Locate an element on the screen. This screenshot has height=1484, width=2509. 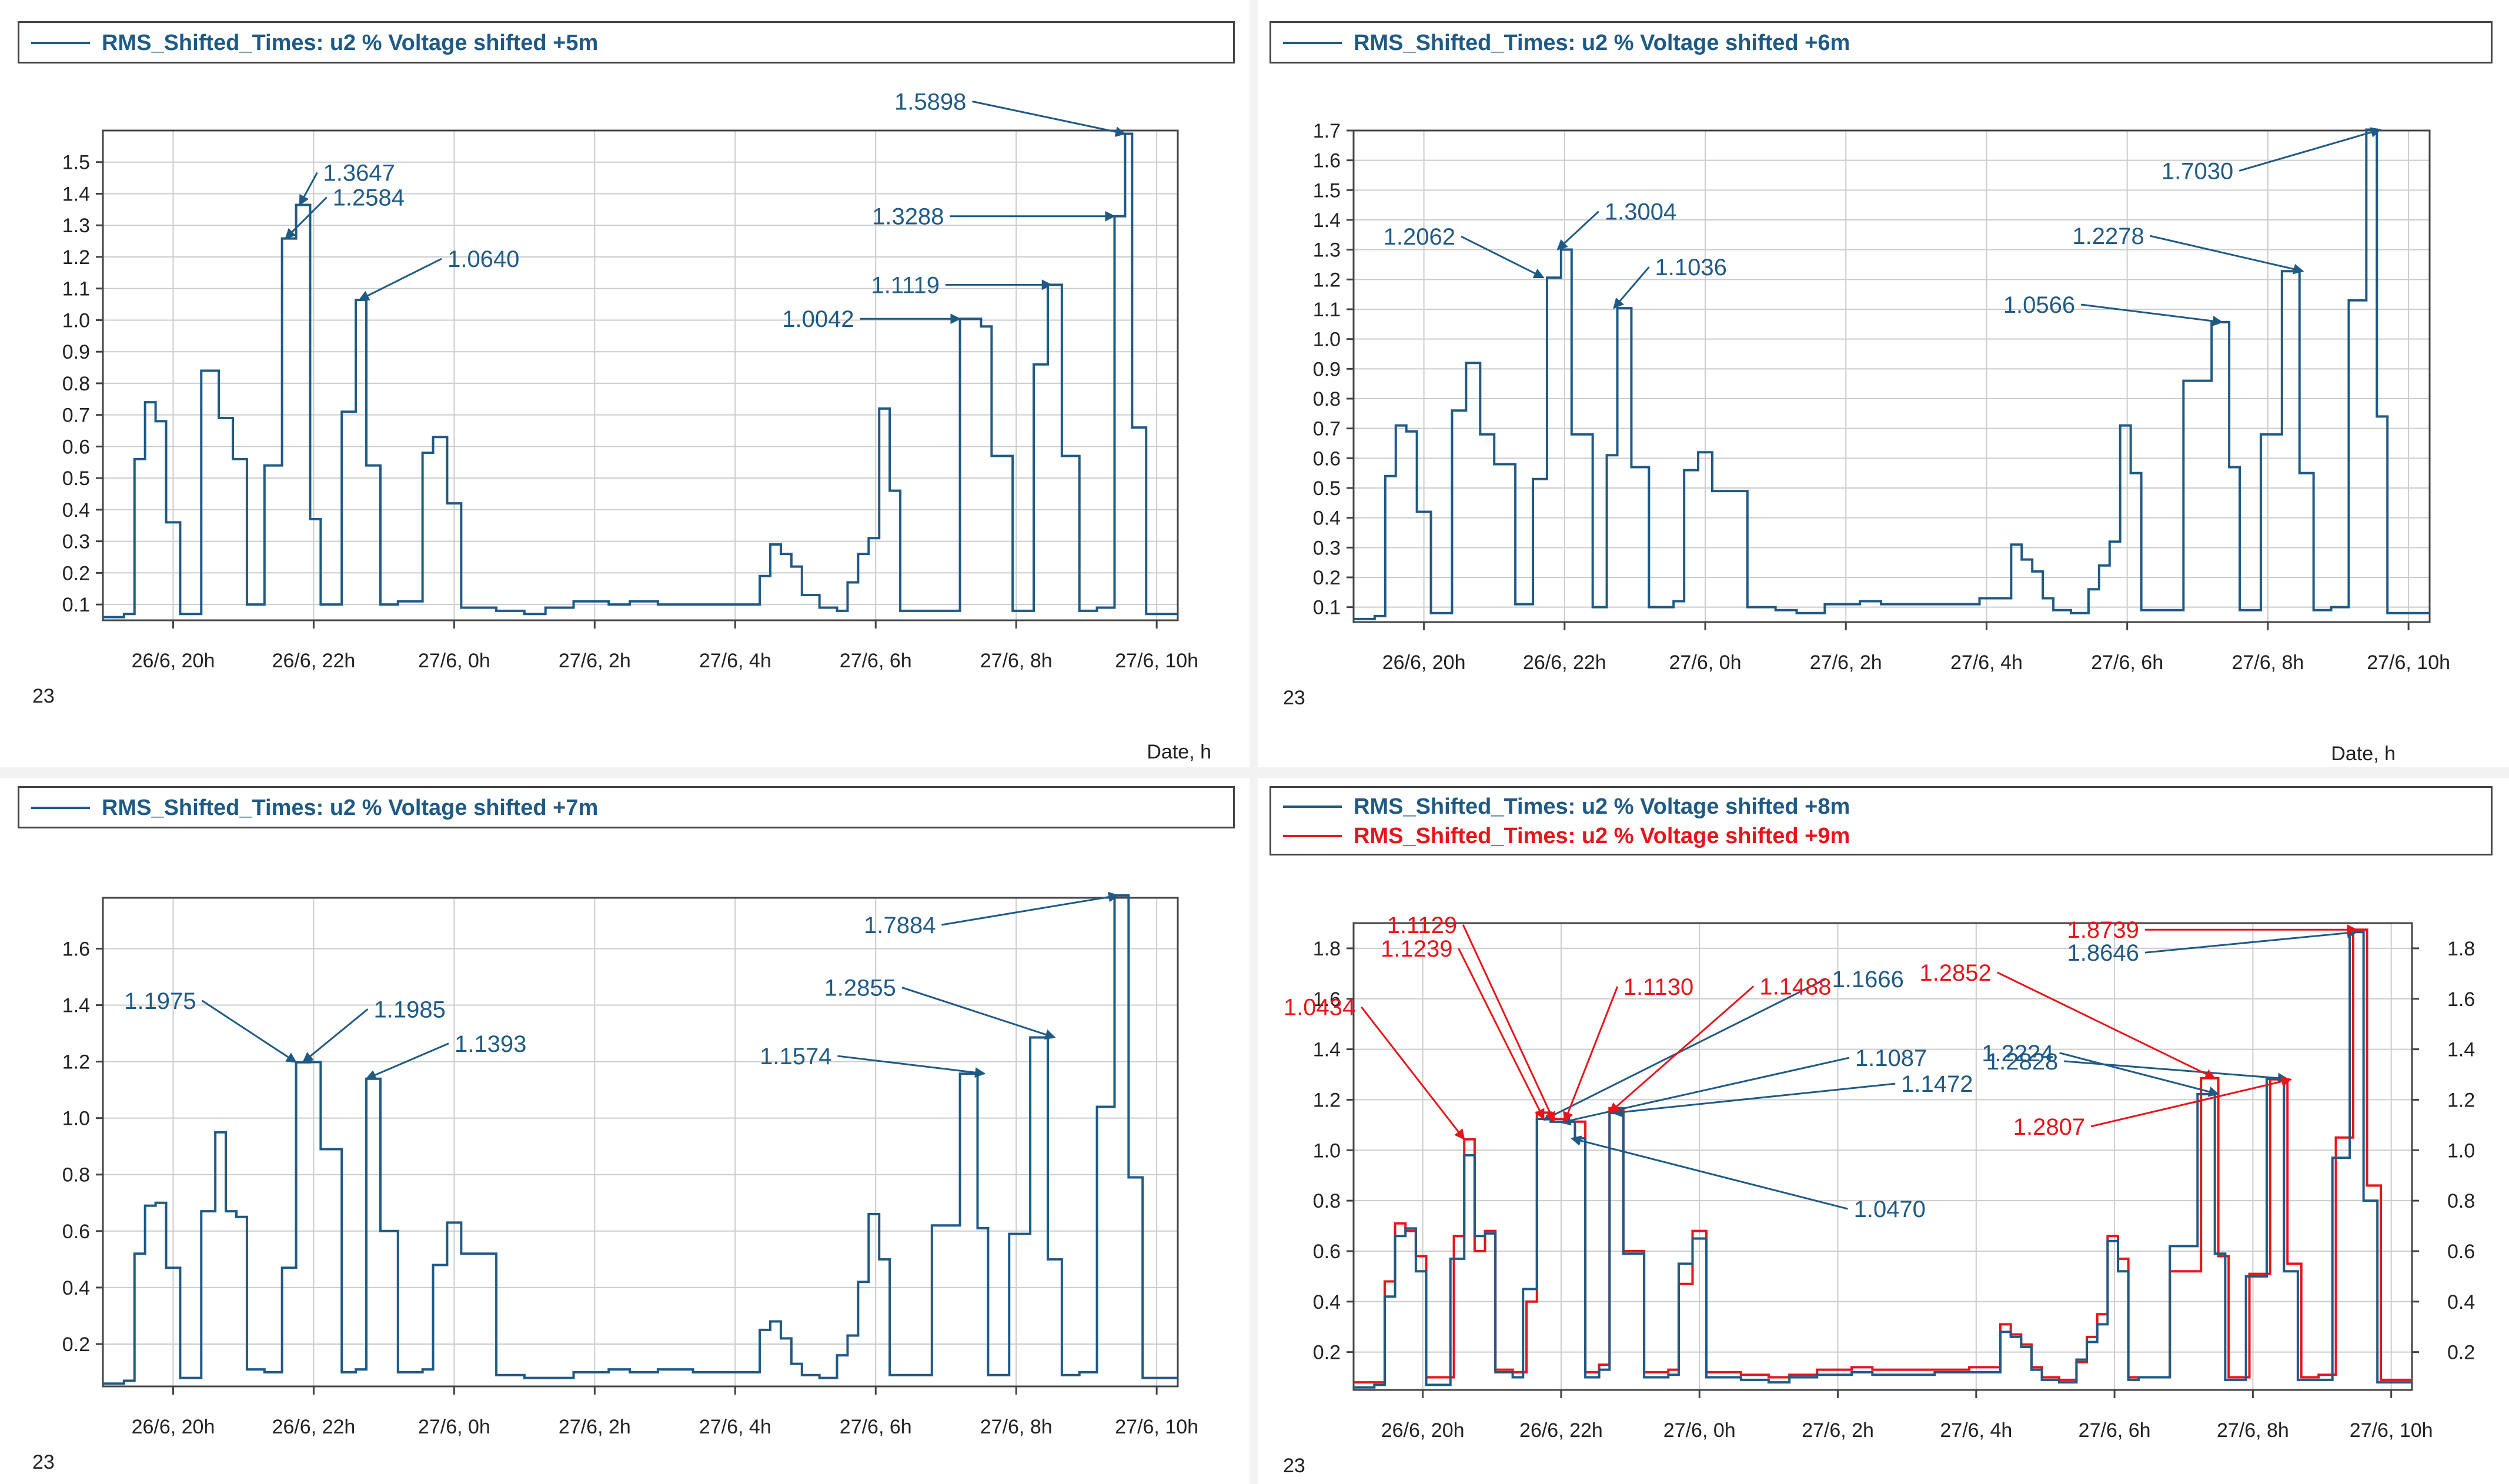
y-tick-label: 1.1 is located at coordinates (76, 289).